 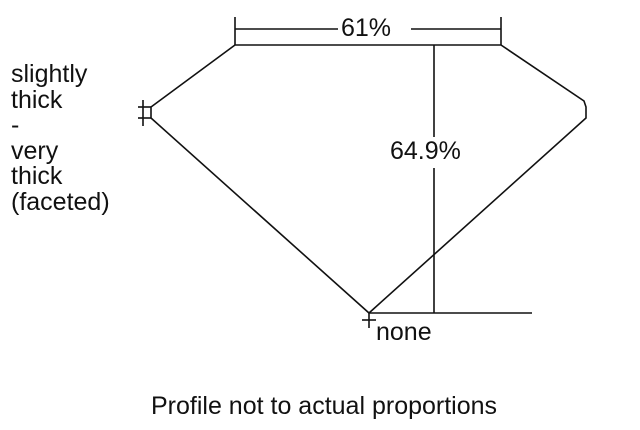 I want to click on girdle-marker, so click(x=144, y=113).